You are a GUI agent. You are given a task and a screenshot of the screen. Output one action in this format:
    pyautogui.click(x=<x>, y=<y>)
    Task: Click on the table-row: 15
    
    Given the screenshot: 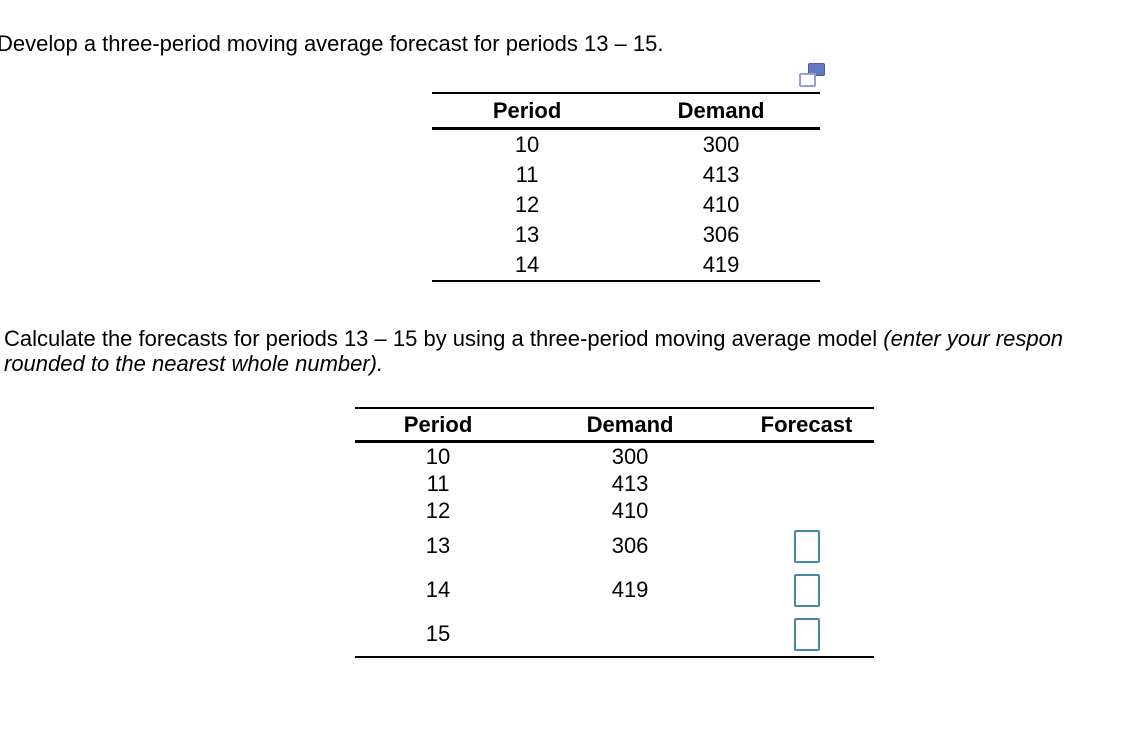 What is the action you would take?
    pyautogui.click(x=614, y=634)
    